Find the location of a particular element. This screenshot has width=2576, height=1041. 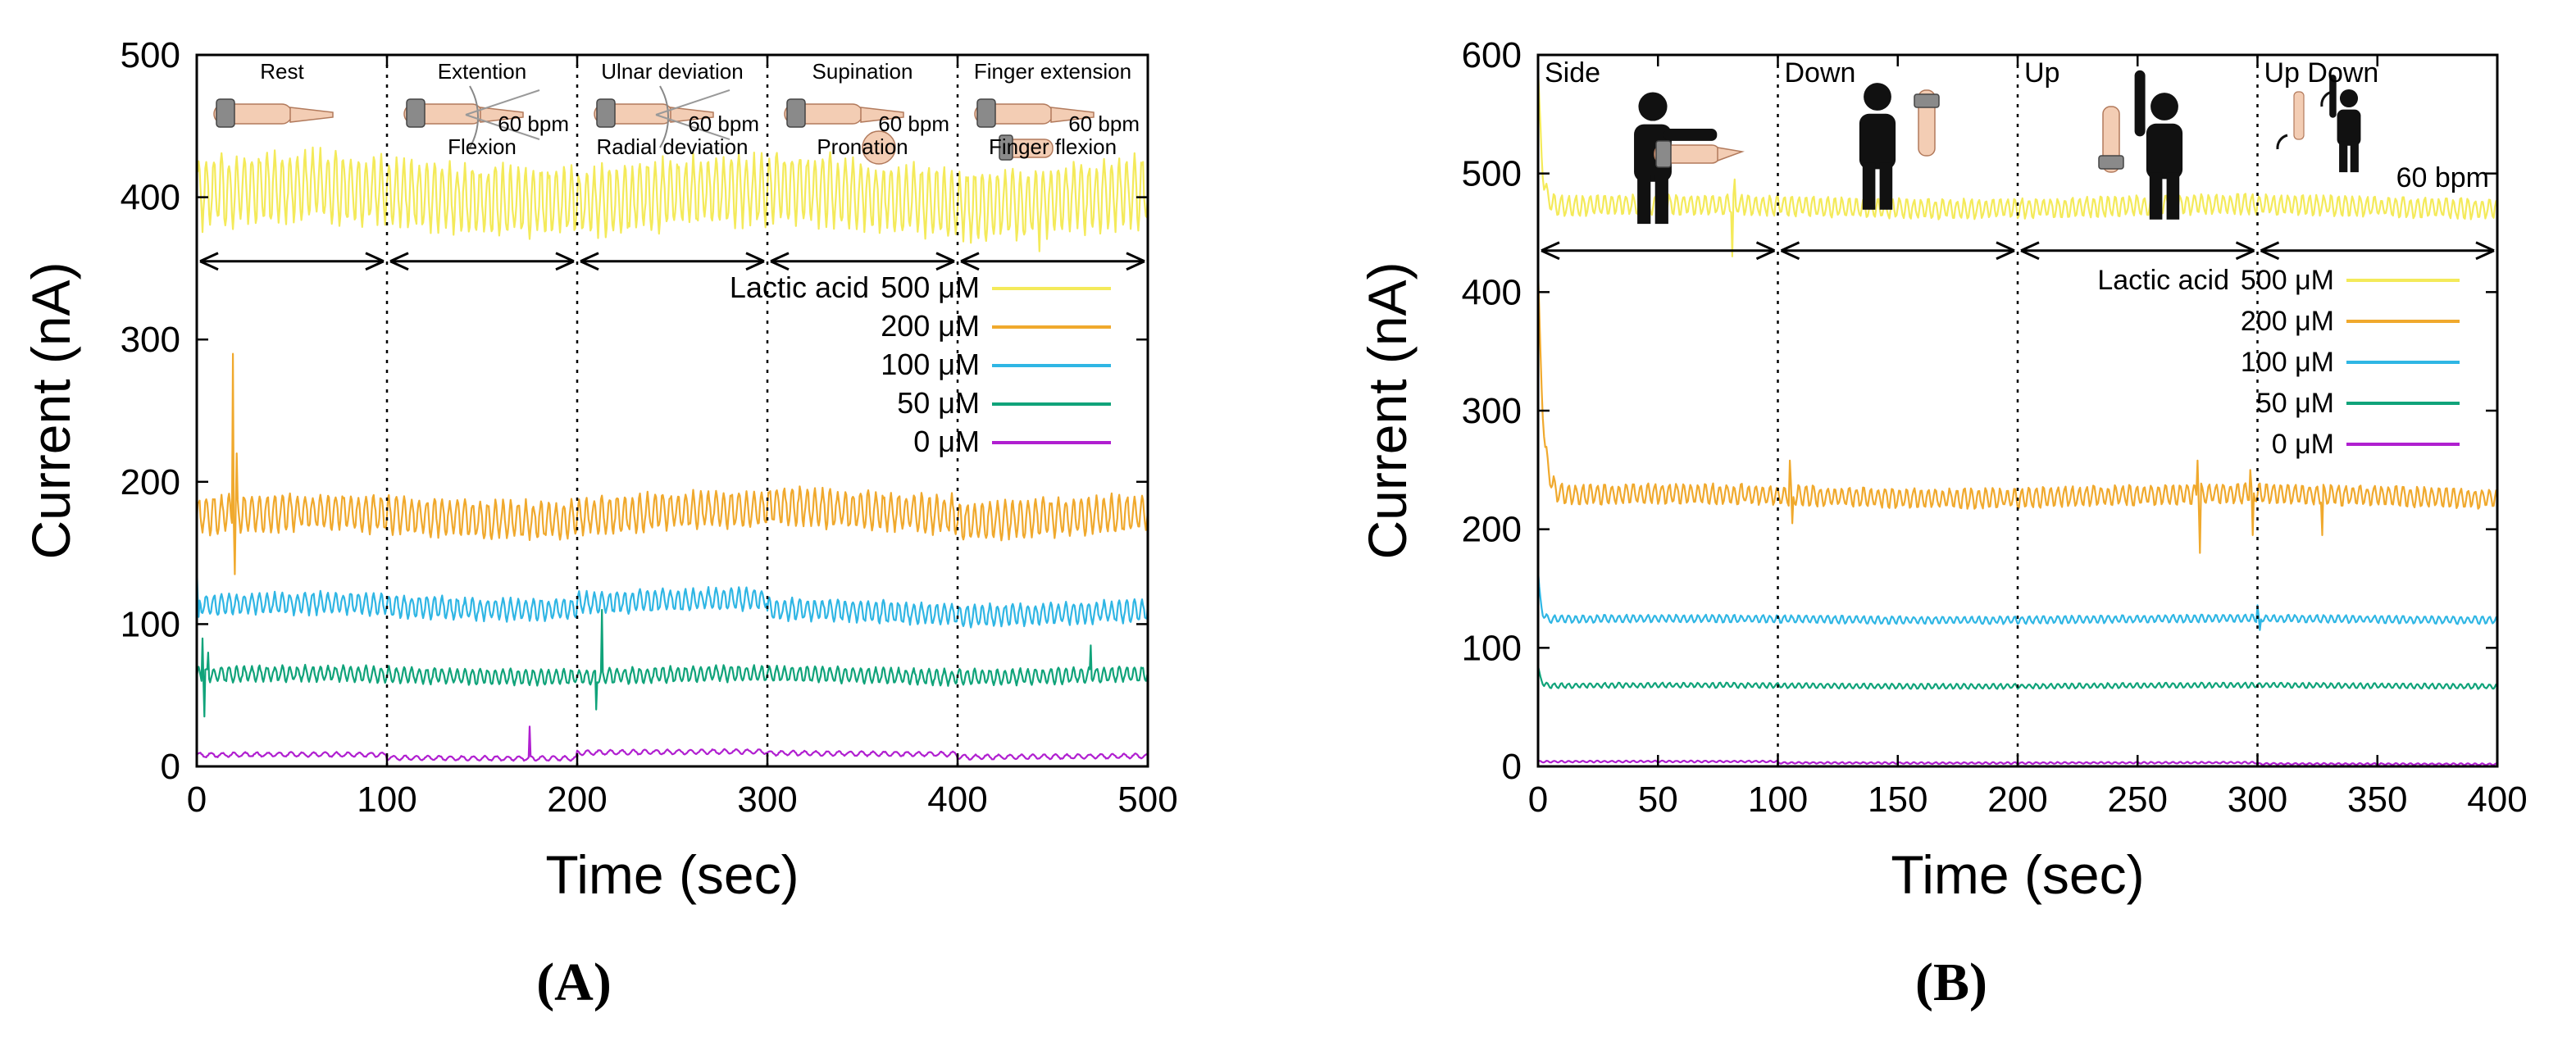

panel-b-x-axis-label: Time (sec) is located at coordinates (2017, 874).